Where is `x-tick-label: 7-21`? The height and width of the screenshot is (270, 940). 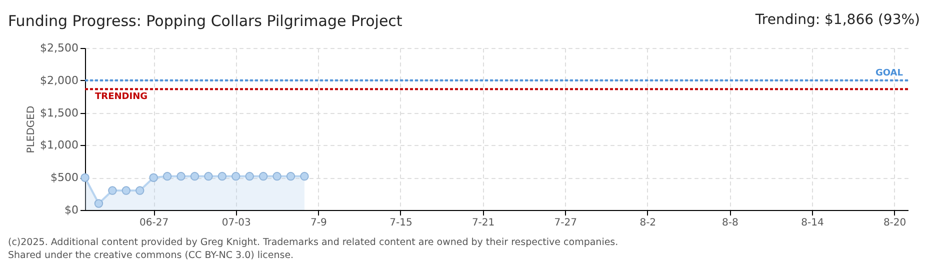 x-tick-label: 7-21 is located at coordinates (483, 223).